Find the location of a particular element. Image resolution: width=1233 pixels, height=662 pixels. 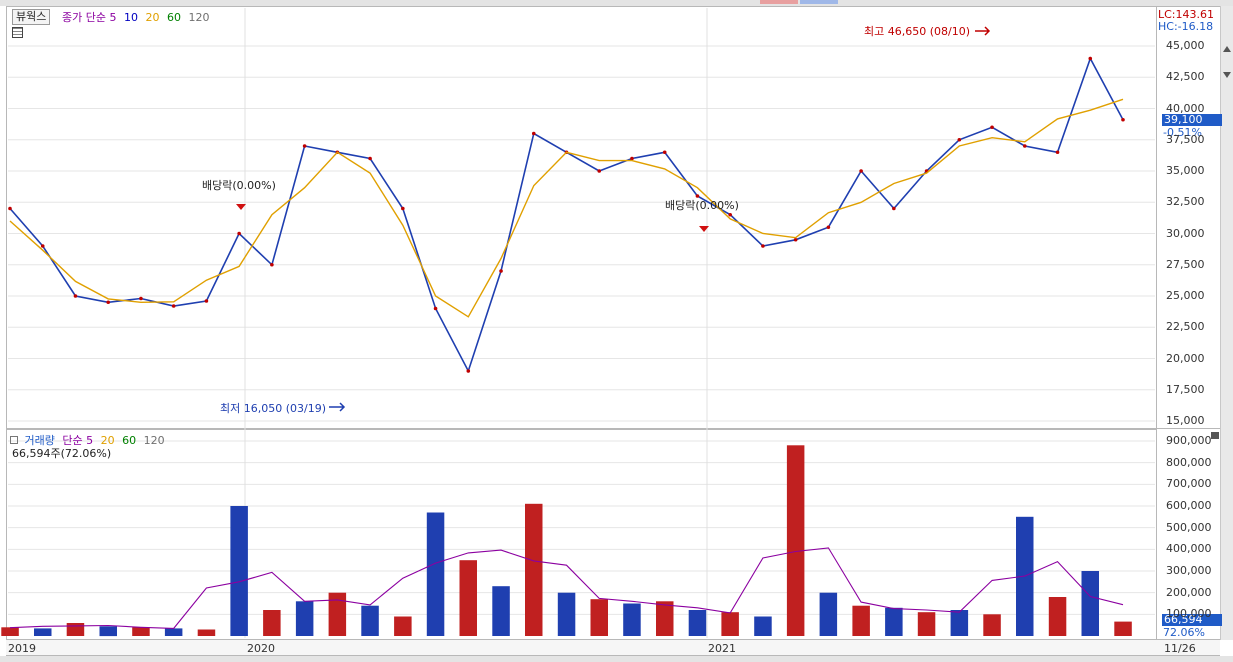

vertical-scrollbar is located at coordinates (1226, 323).